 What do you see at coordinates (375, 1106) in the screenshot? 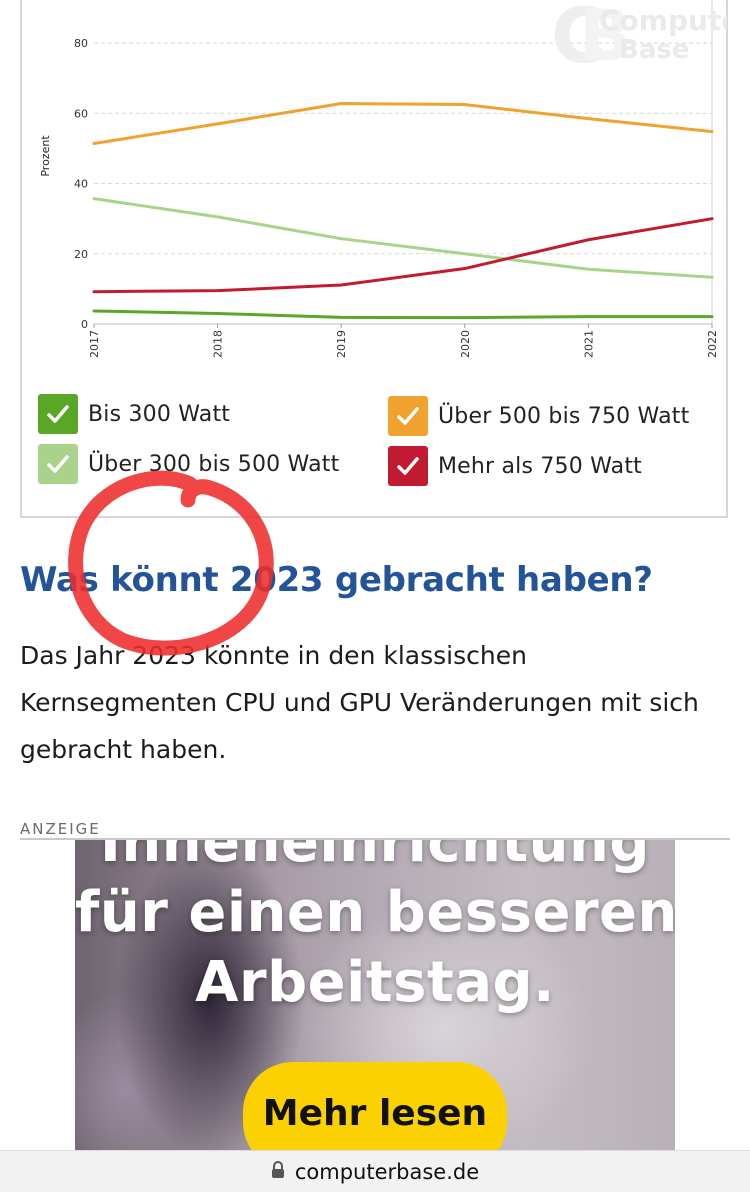
I see `mehr-lesen-button: Mehr lesen` at bounding box center [375, 1106].